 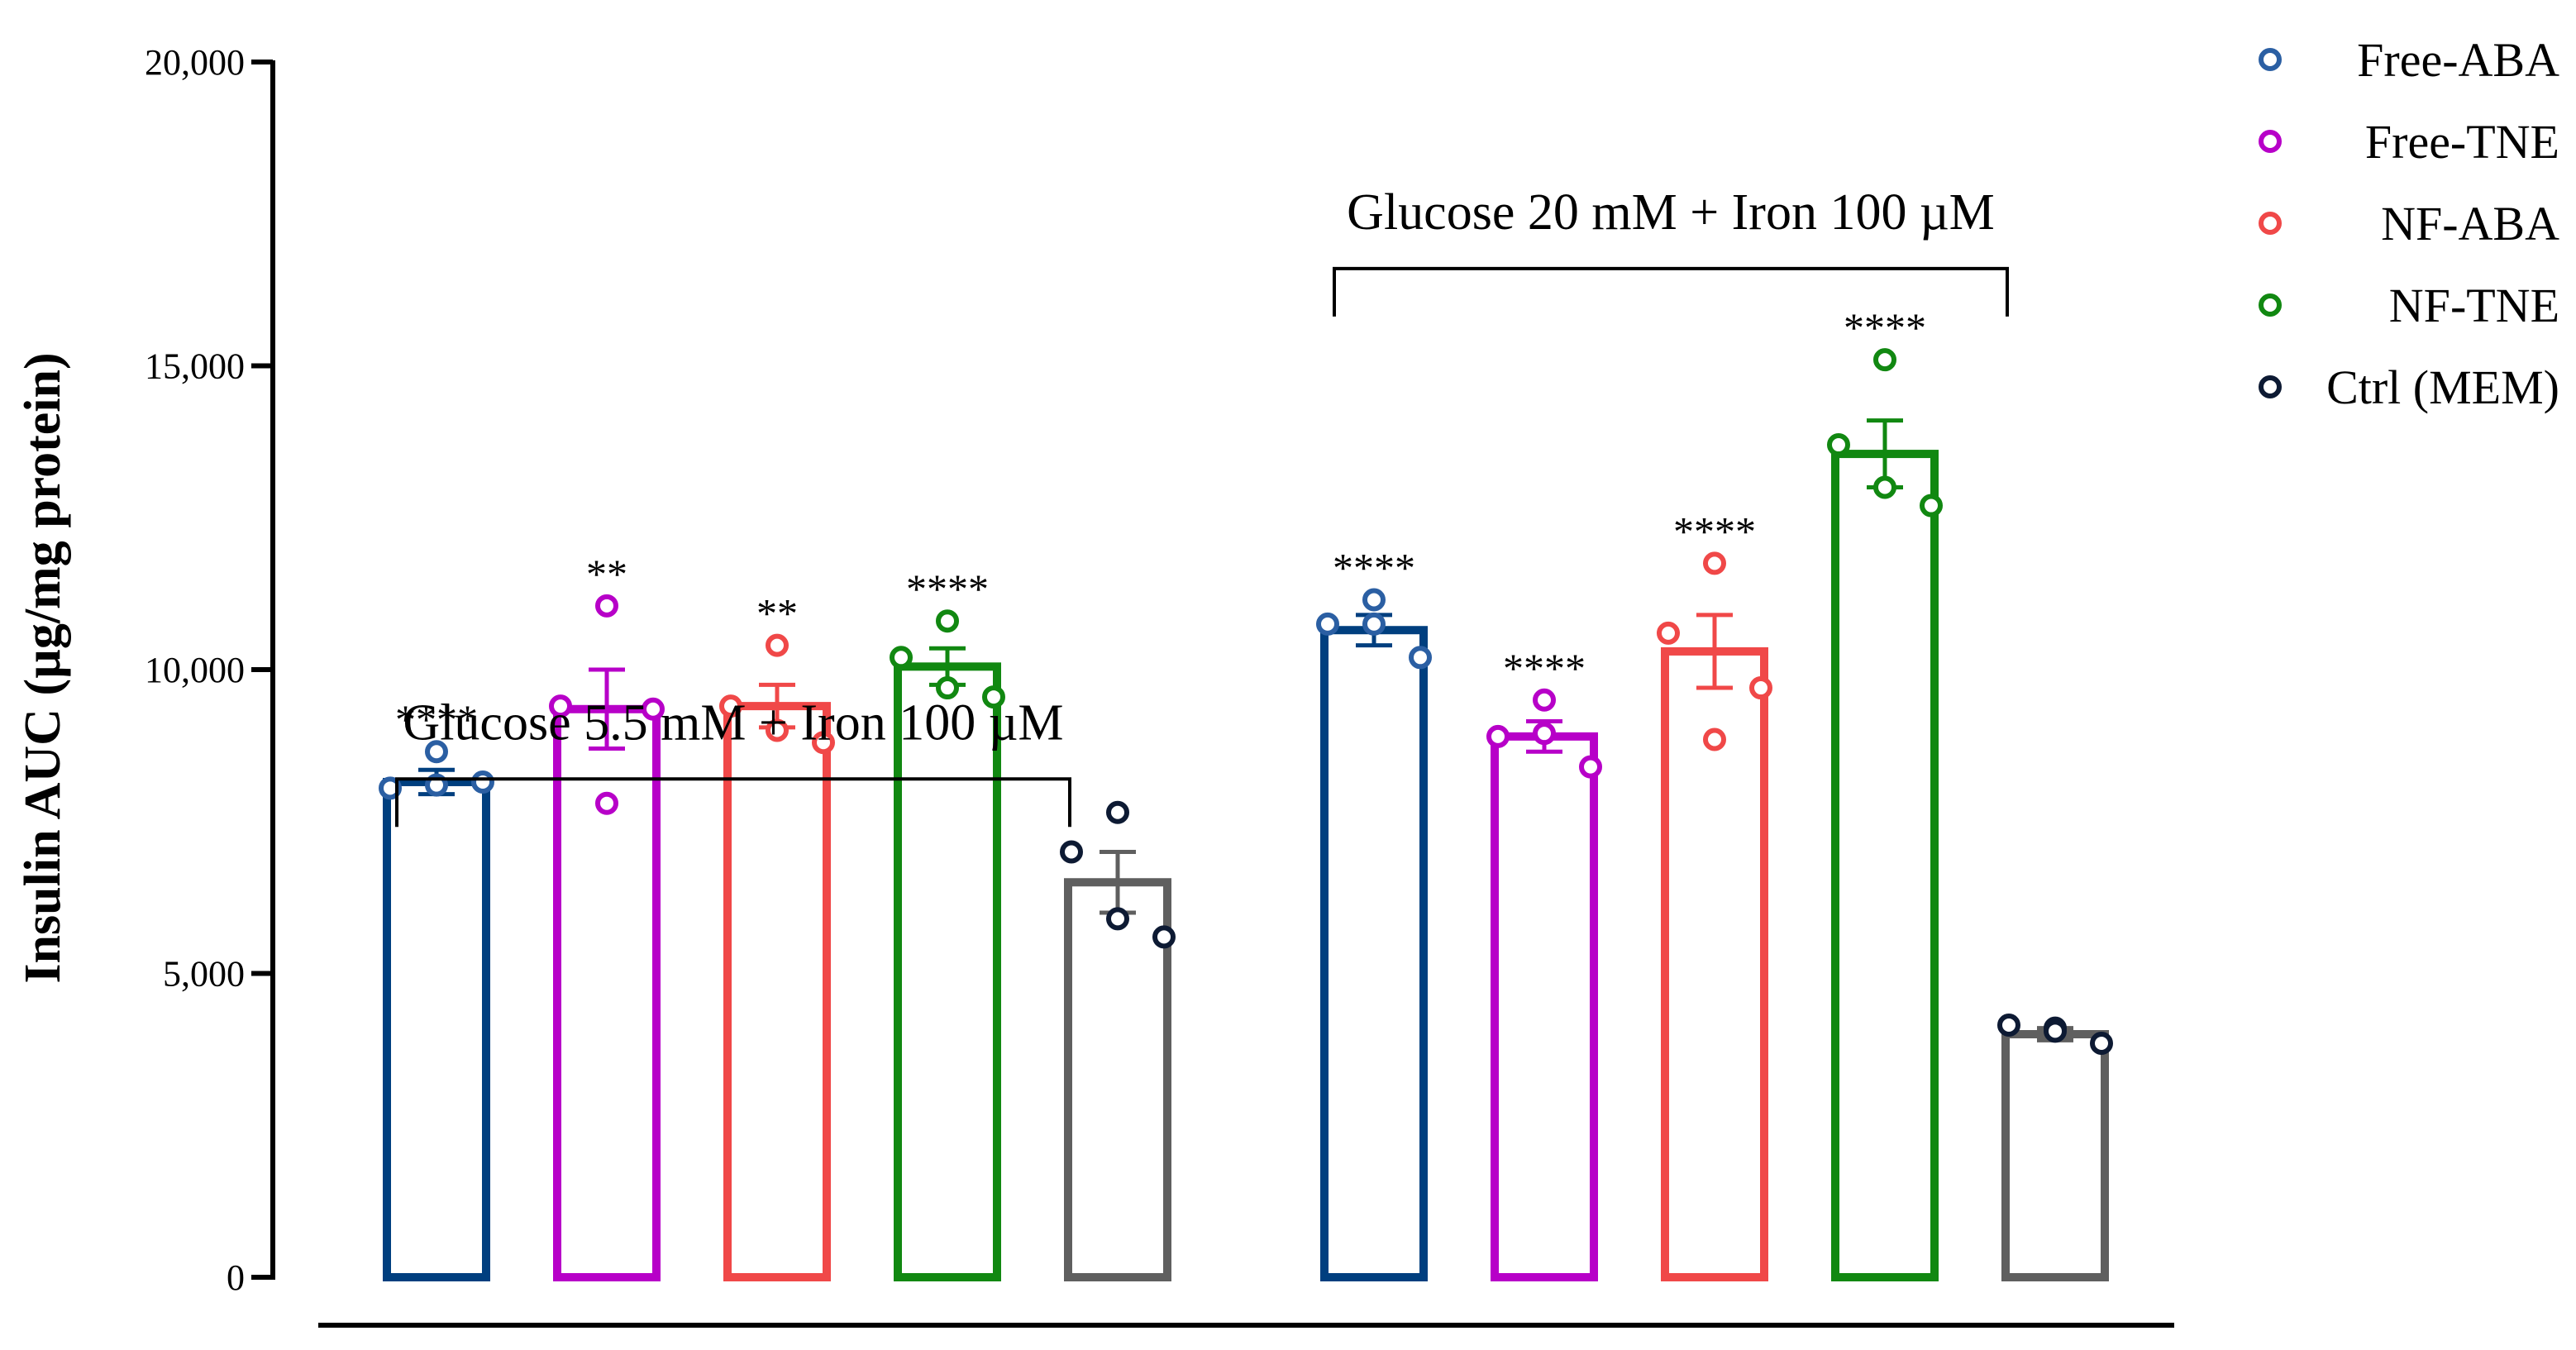 I want to click on legend-label: NF-TNE, so click(x=2474, y=305).